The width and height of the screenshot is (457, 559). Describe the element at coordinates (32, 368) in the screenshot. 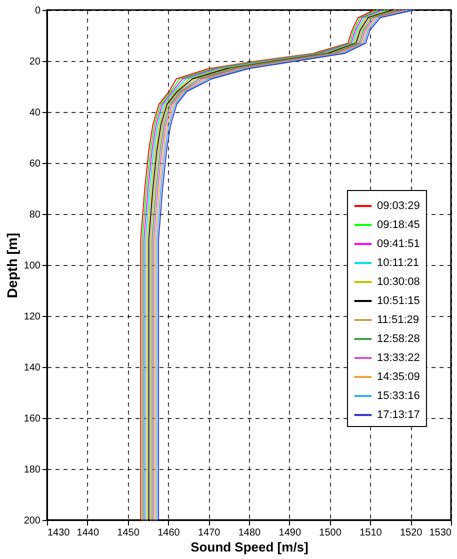

I see `y-tick-label: 140` at that location.